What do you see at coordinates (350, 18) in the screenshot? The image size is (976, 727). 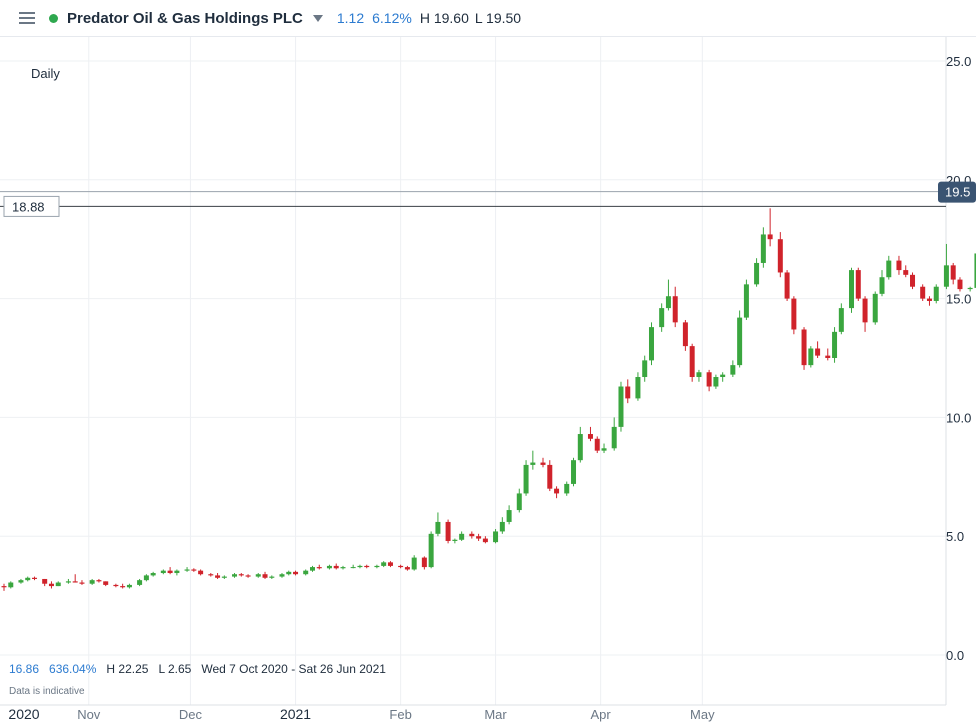 I see `header-change: 1.12` at bounding box center [350, 18].